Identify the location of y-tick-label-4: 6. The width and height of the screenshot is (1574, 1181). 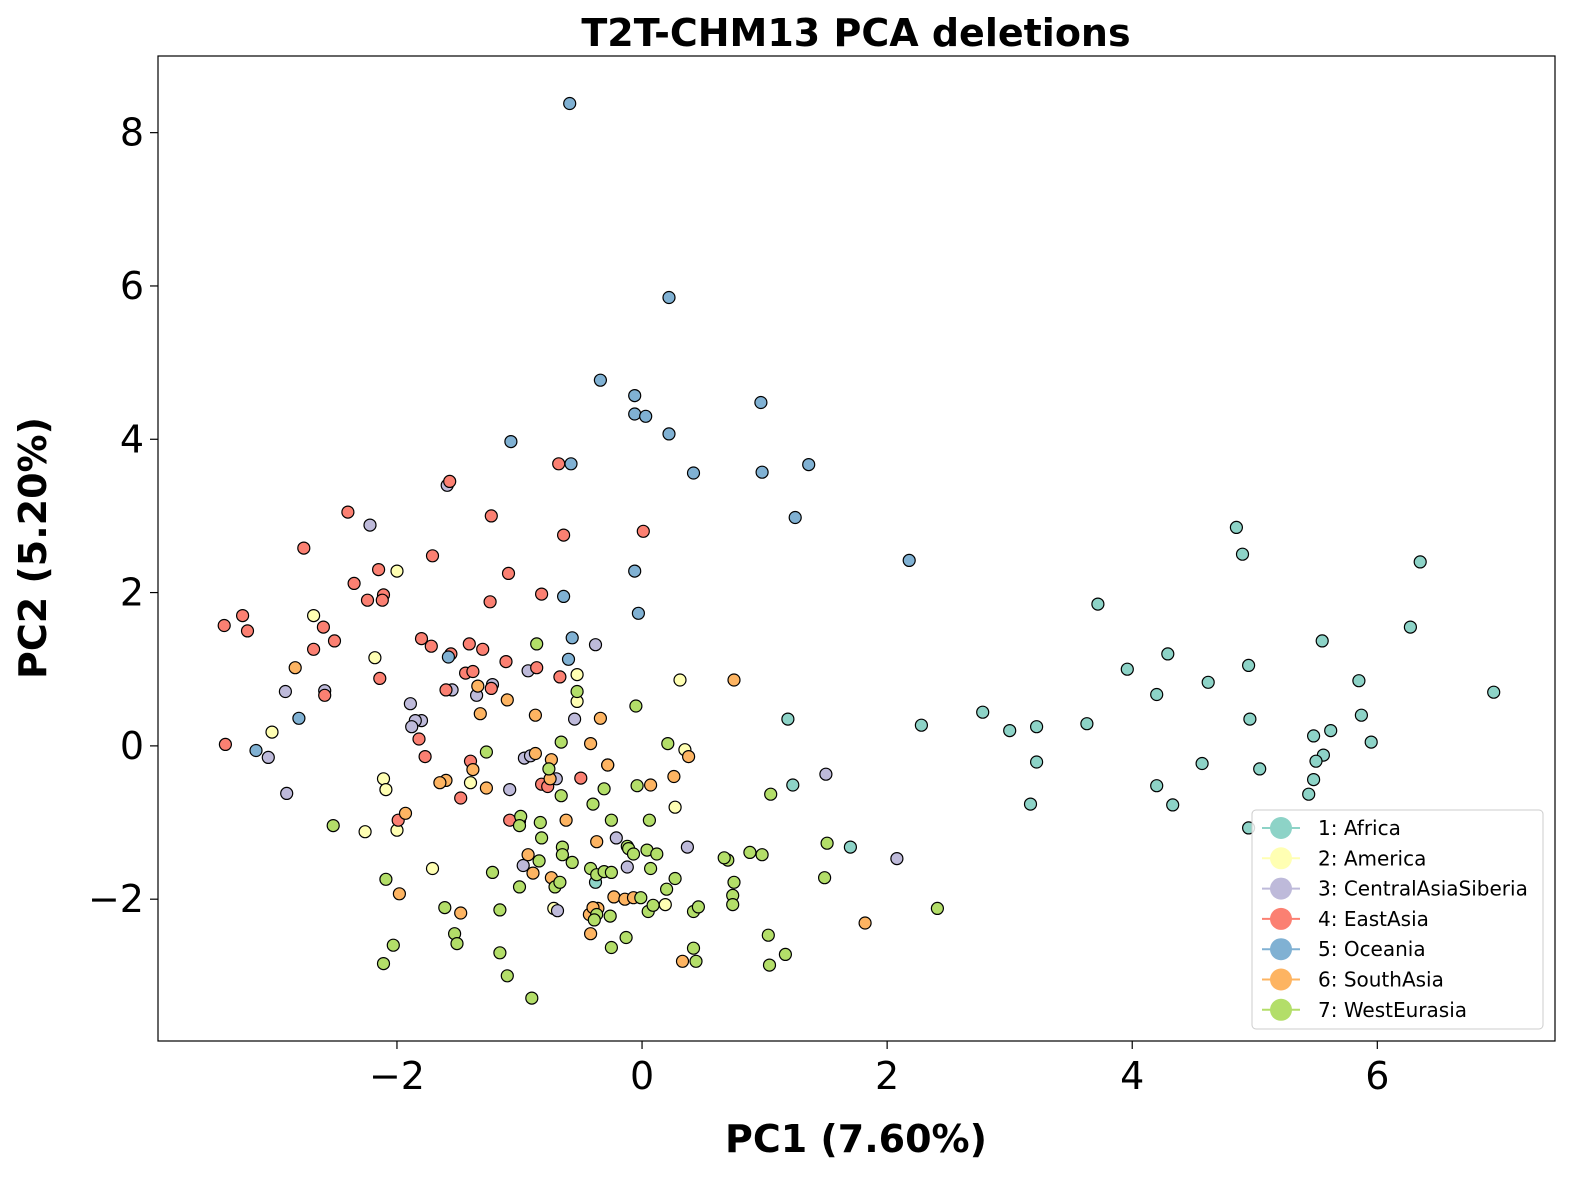
(132, 286).